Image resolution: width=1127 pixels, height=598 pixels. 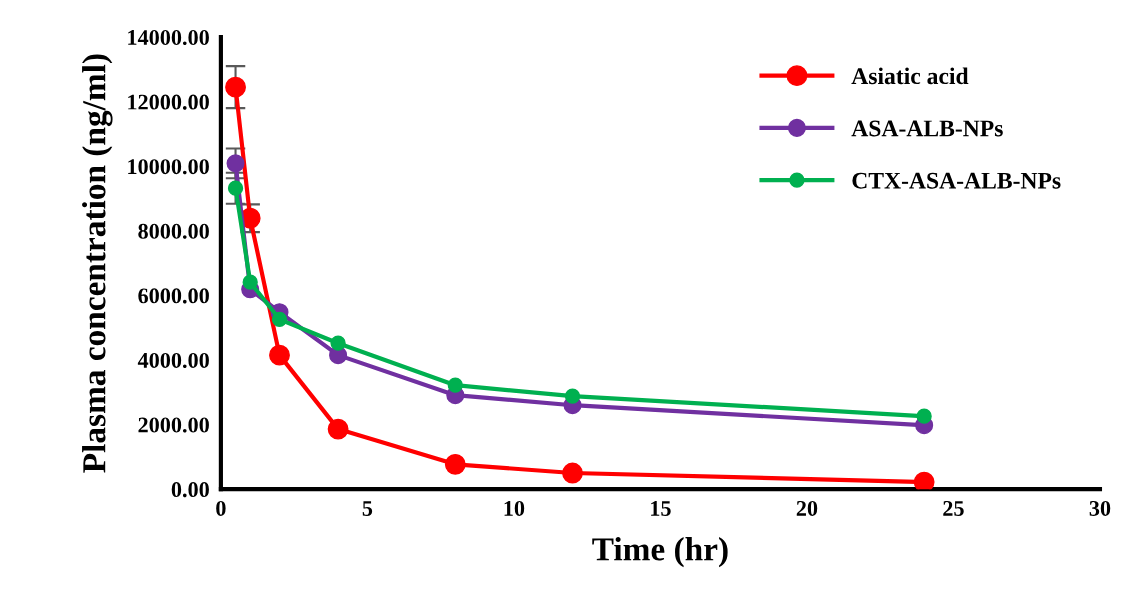 I want to click on x-tick-label: 20, so click(x=807, y=508).